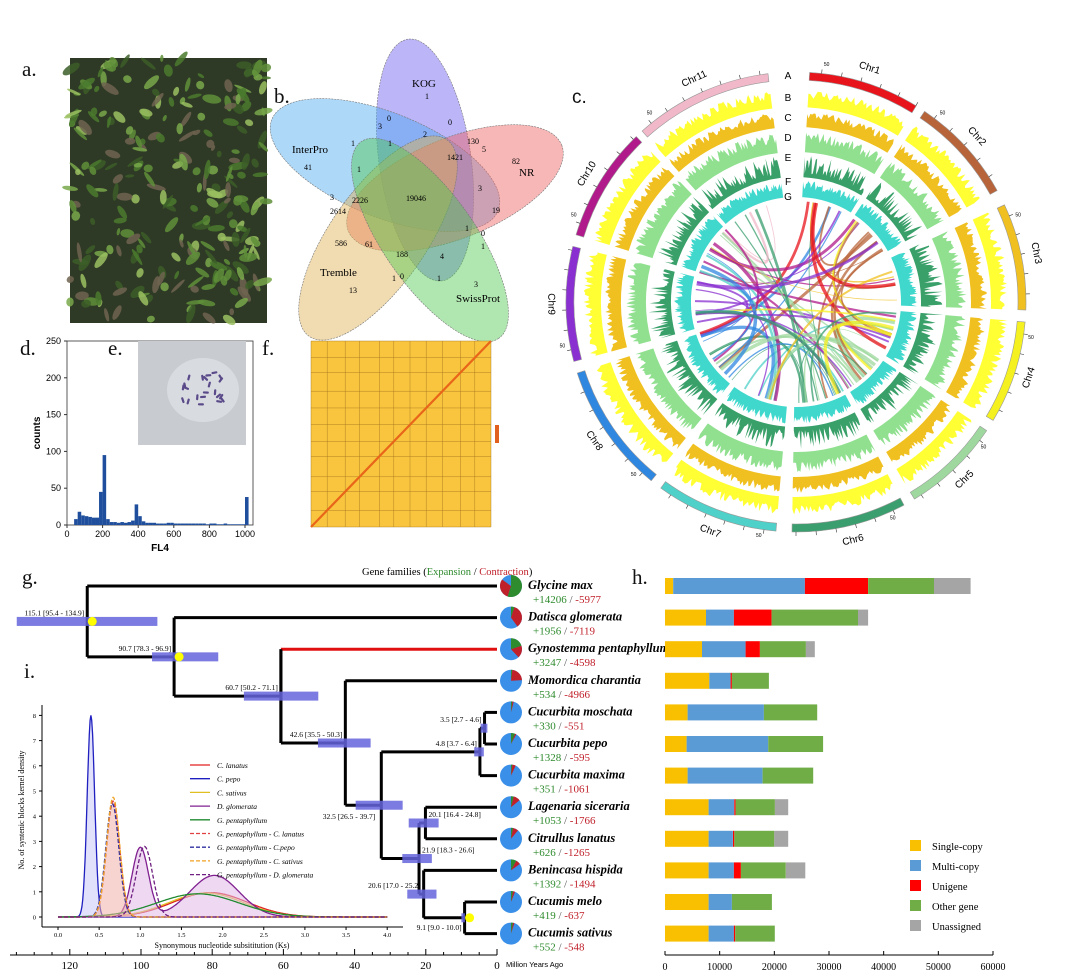 The width and height of the screenshot is (1073, 976). Describe the element at coordinates (938, 967) in the screenshot. I see `x-tick-label: 50000` at that location.